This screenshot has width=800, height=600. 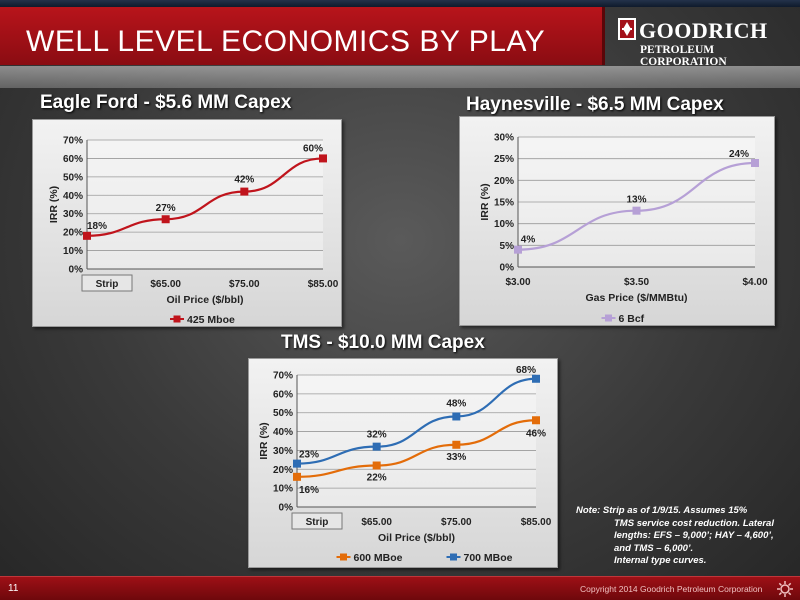 I want to click on hv-y-tick-label: 5%, so click(x=507, y=246).